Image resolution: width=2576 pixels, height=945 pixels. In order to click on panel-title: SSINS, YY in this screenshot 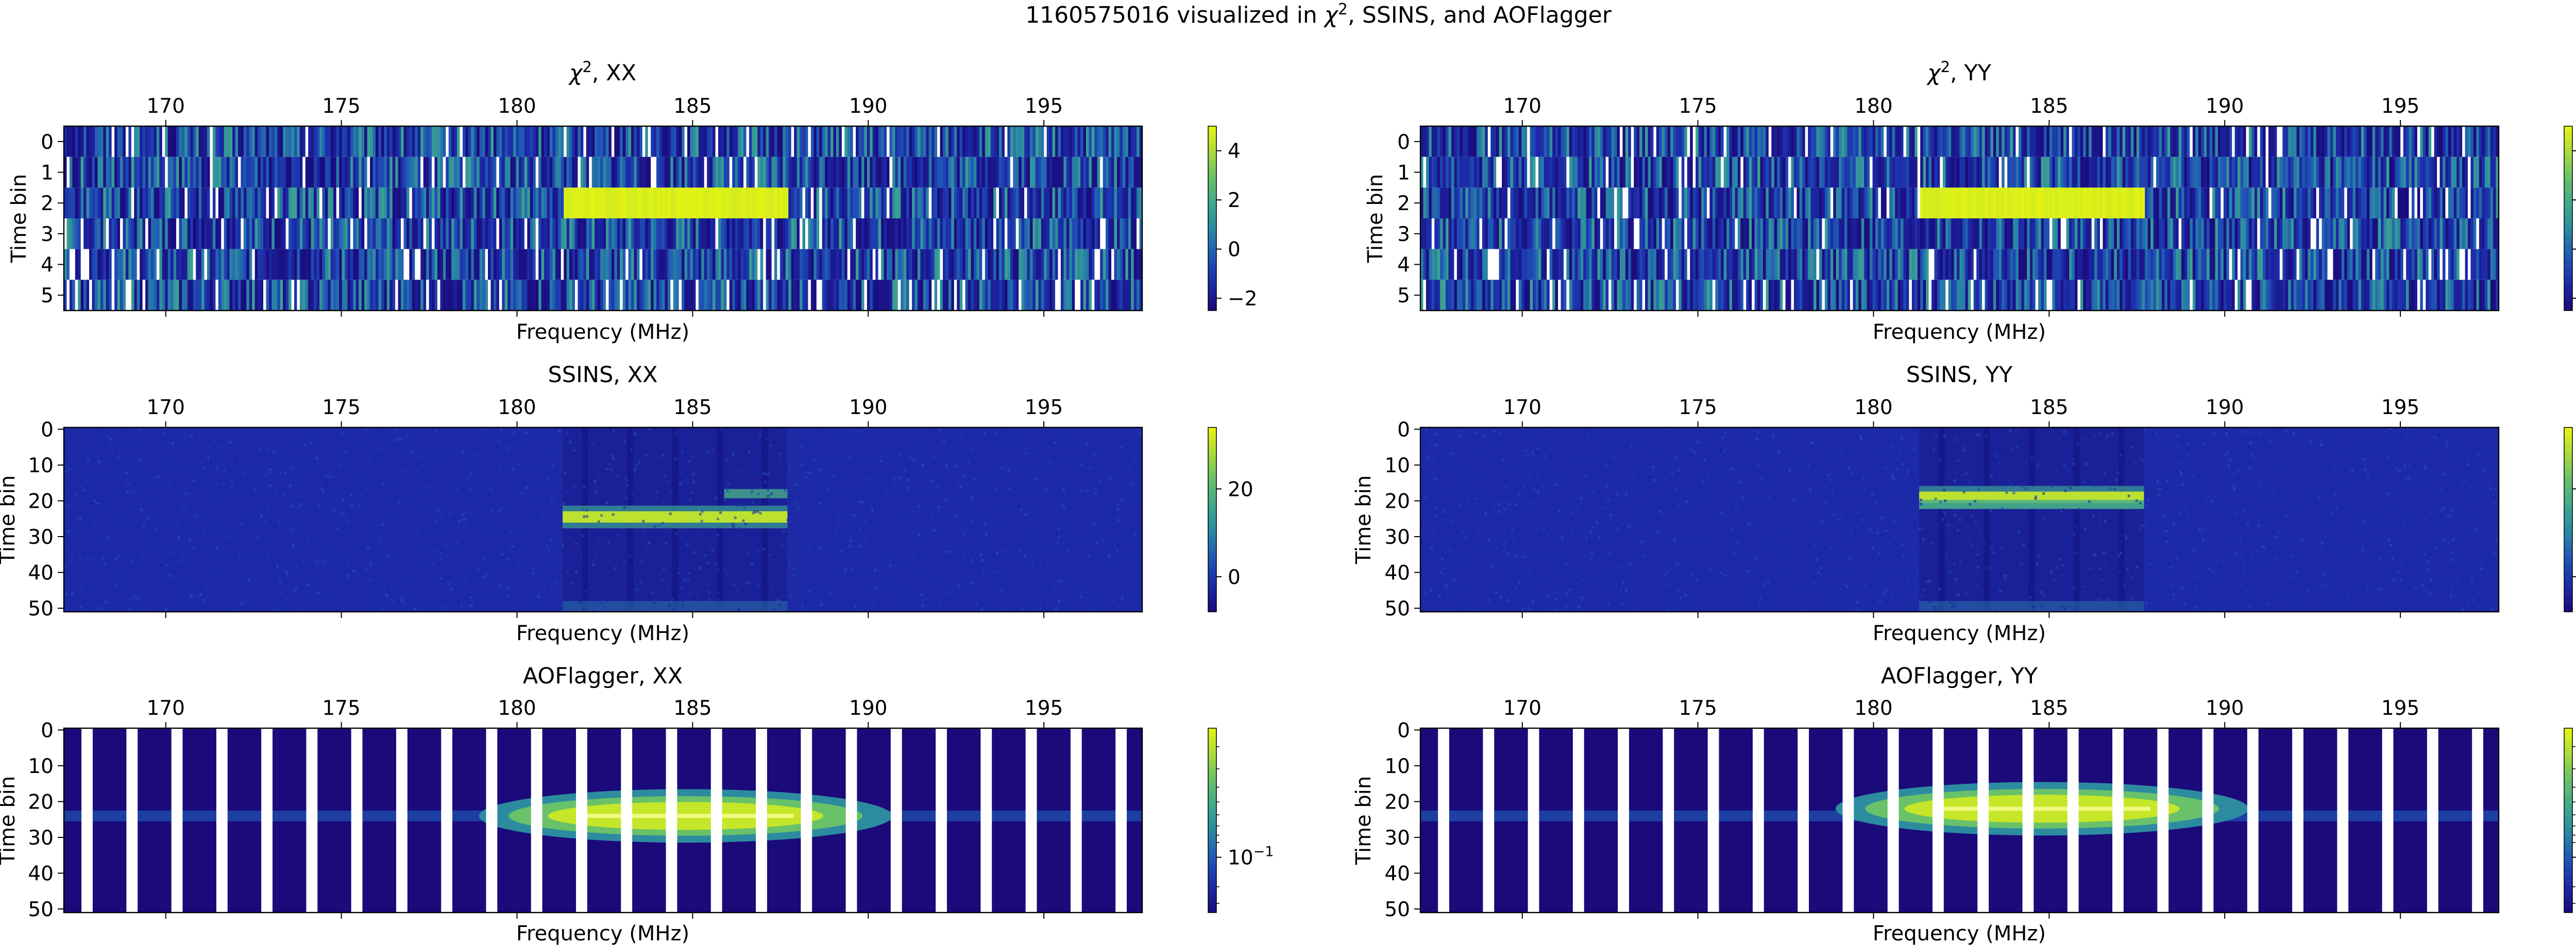, I will do `click(1959, 375)`.